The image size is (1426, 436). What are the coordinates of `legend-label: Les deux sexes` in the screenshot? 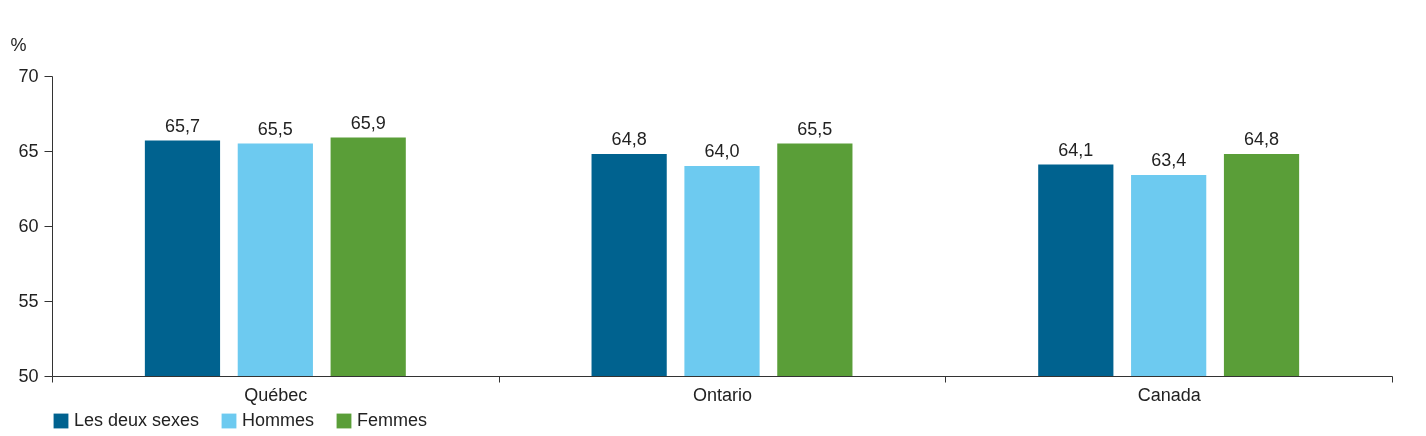 It's located at (137, 420).